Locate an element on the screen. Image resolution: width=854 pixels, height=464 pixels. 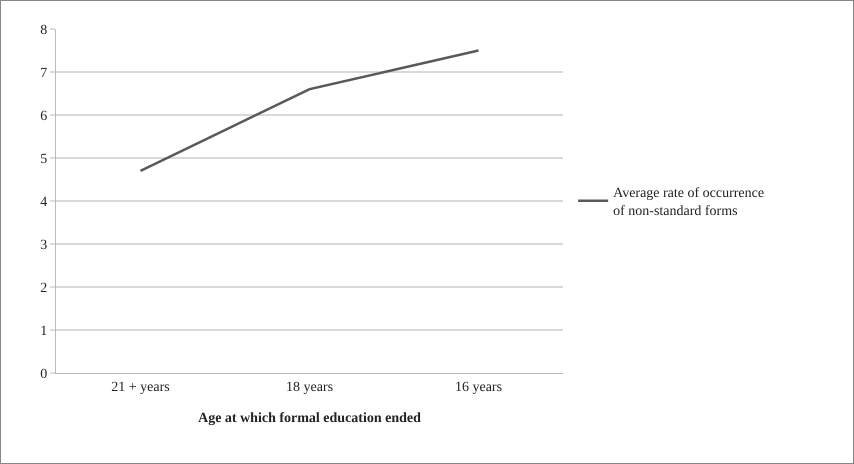
y-tick-label: 2 is located at coordinates (44, 288).